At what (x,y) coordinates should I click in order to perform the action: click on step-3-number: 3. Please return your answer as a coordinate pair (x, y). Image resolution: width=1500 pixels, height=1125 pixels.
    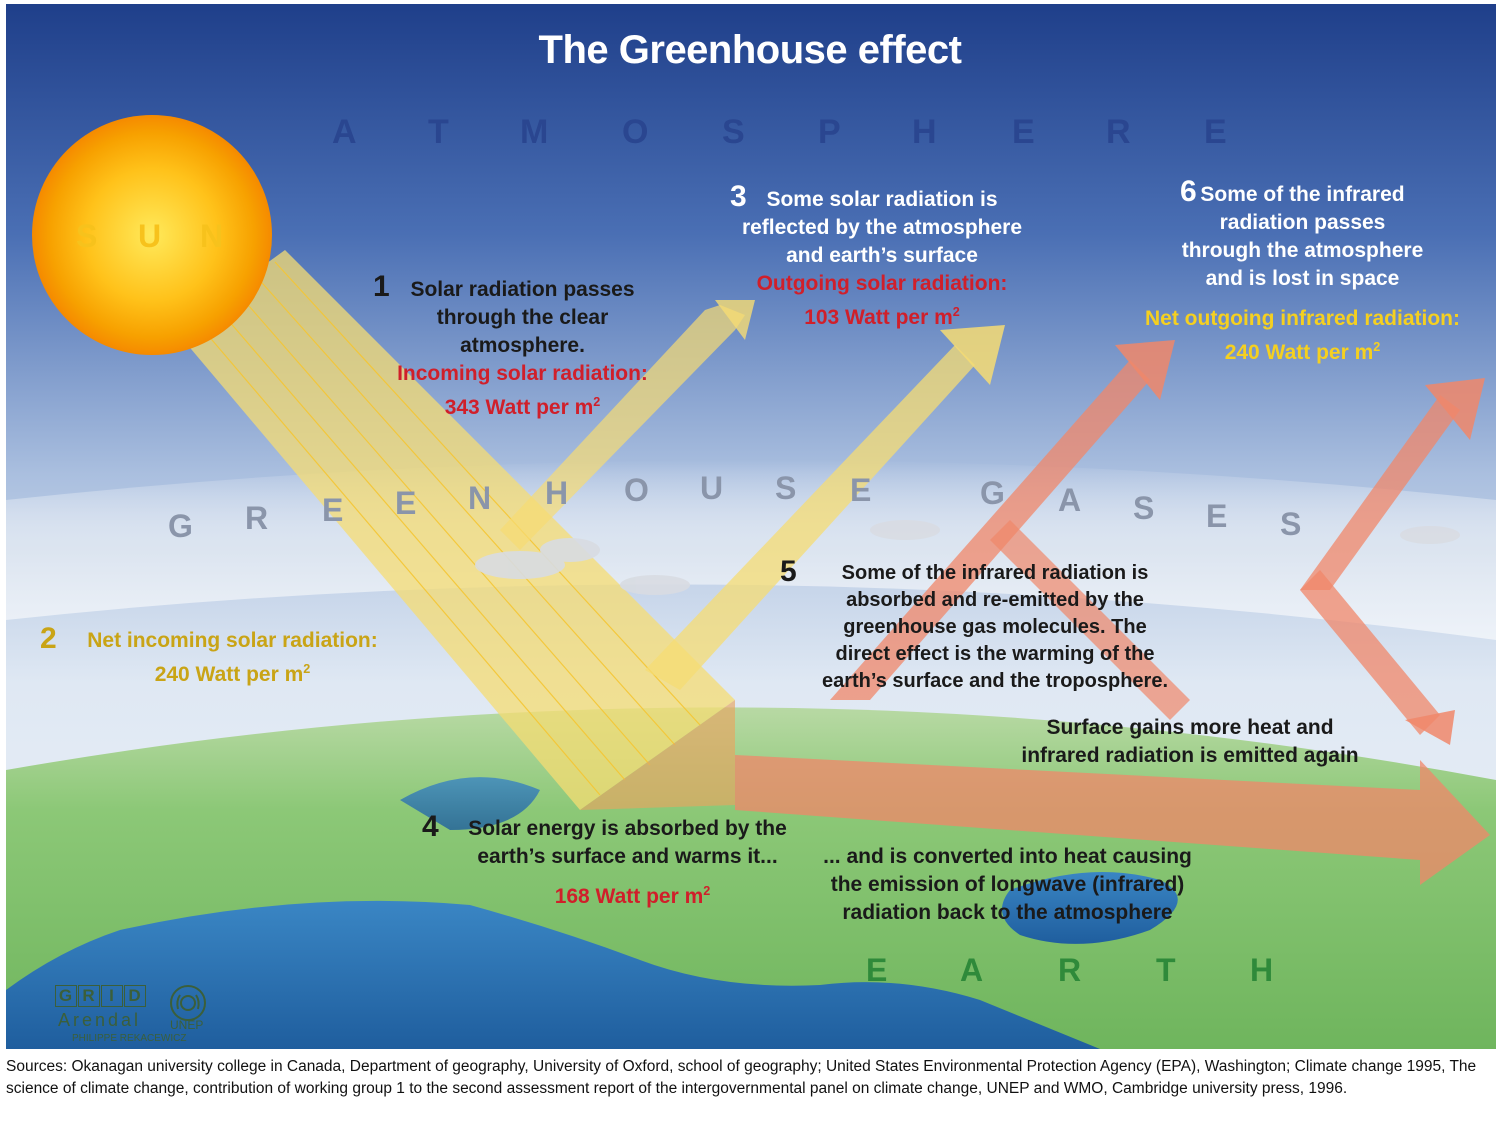
    Looking at the image, I should click on (738, 196).